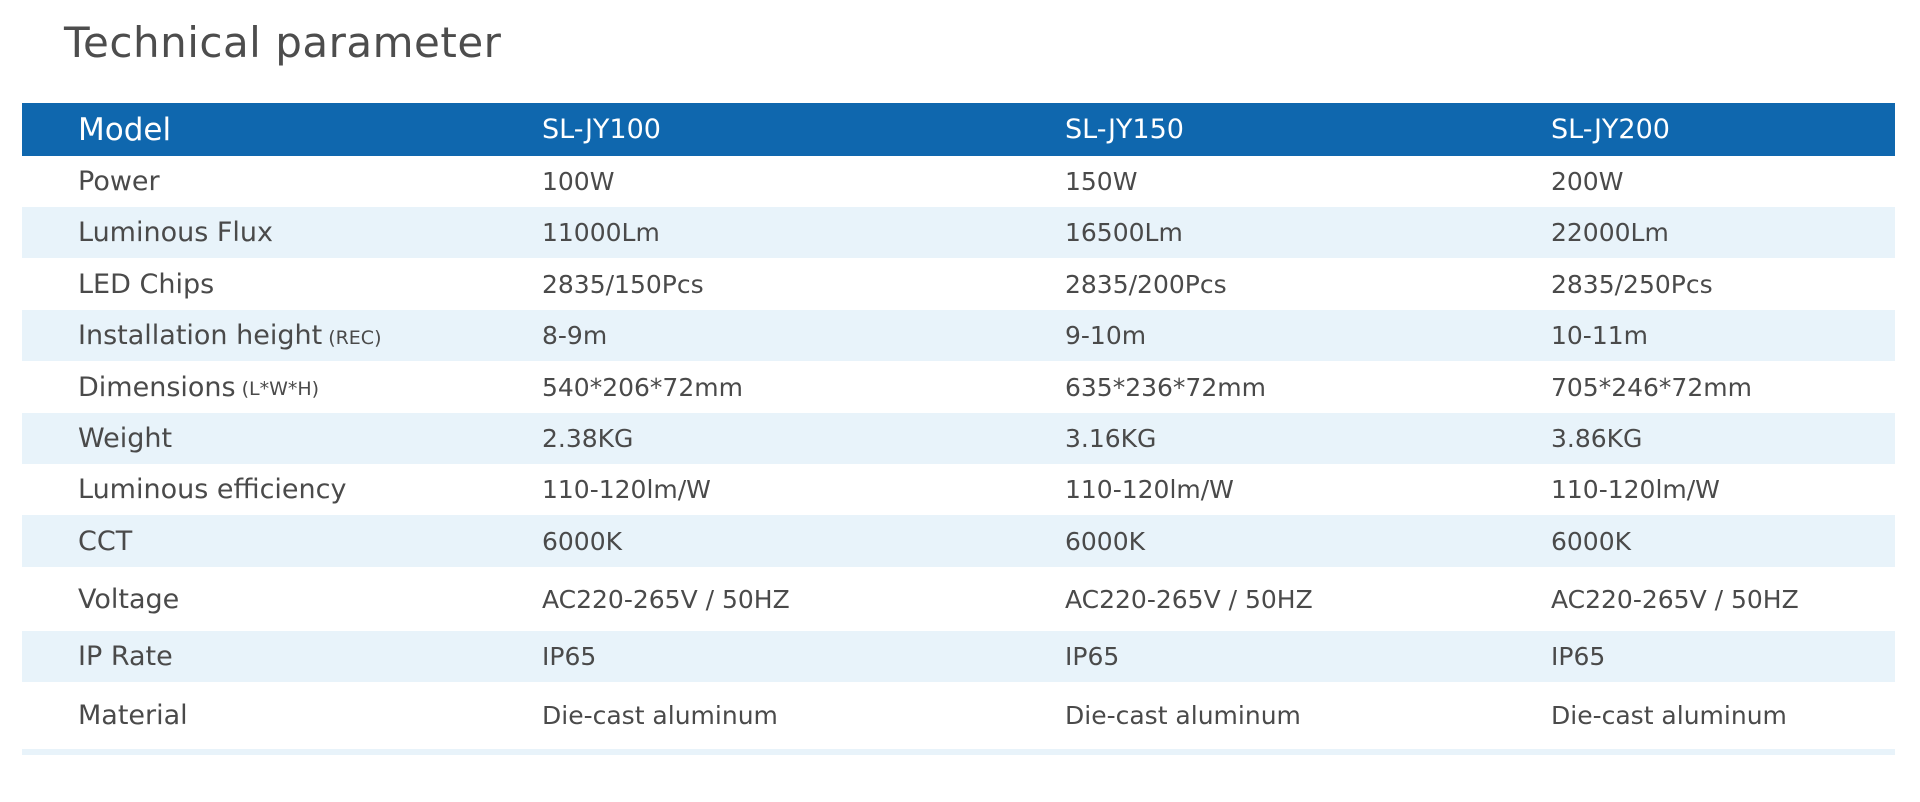 This screenshot has width=1920, height=802. I want to click on value-cell: 540*206*72mm, so click(642, 387).